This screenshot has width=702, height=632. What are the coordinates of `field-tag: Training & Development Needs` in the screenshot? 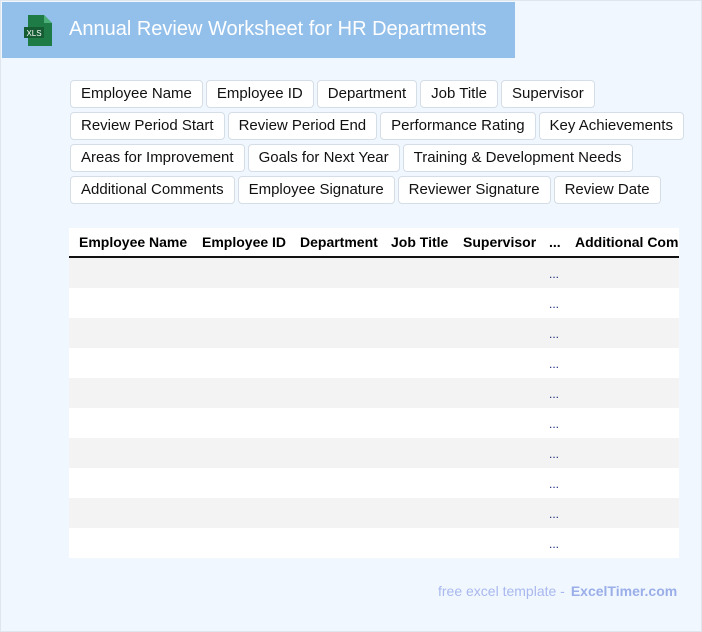 It's located at (517, 158).